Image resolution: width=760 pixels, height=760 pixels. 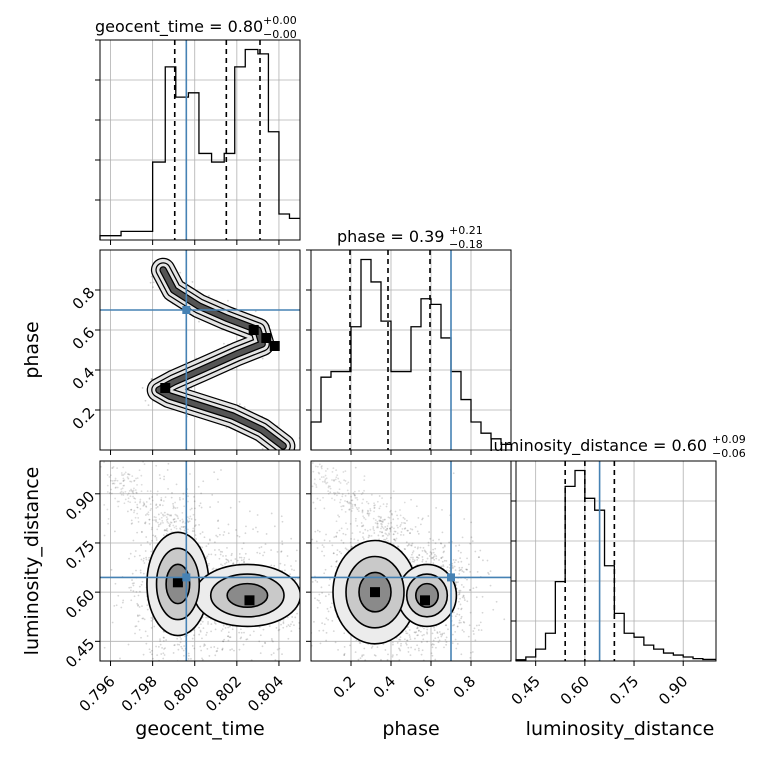 I want to click on hist-panel-geocent_time, so click(x=198, y=142).